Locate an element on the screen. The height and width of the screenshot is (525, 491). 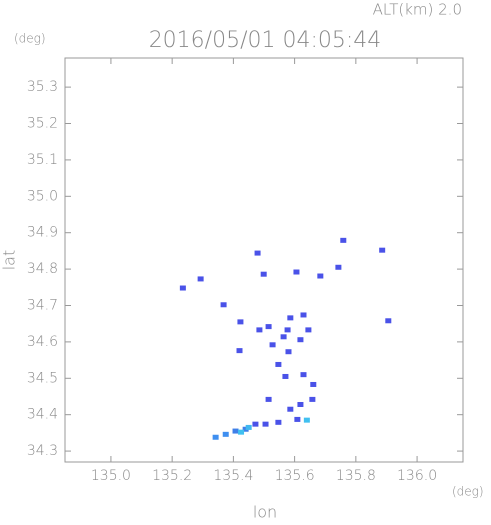
x-tick-label: 135.6 is located at coordinates (295, 476).